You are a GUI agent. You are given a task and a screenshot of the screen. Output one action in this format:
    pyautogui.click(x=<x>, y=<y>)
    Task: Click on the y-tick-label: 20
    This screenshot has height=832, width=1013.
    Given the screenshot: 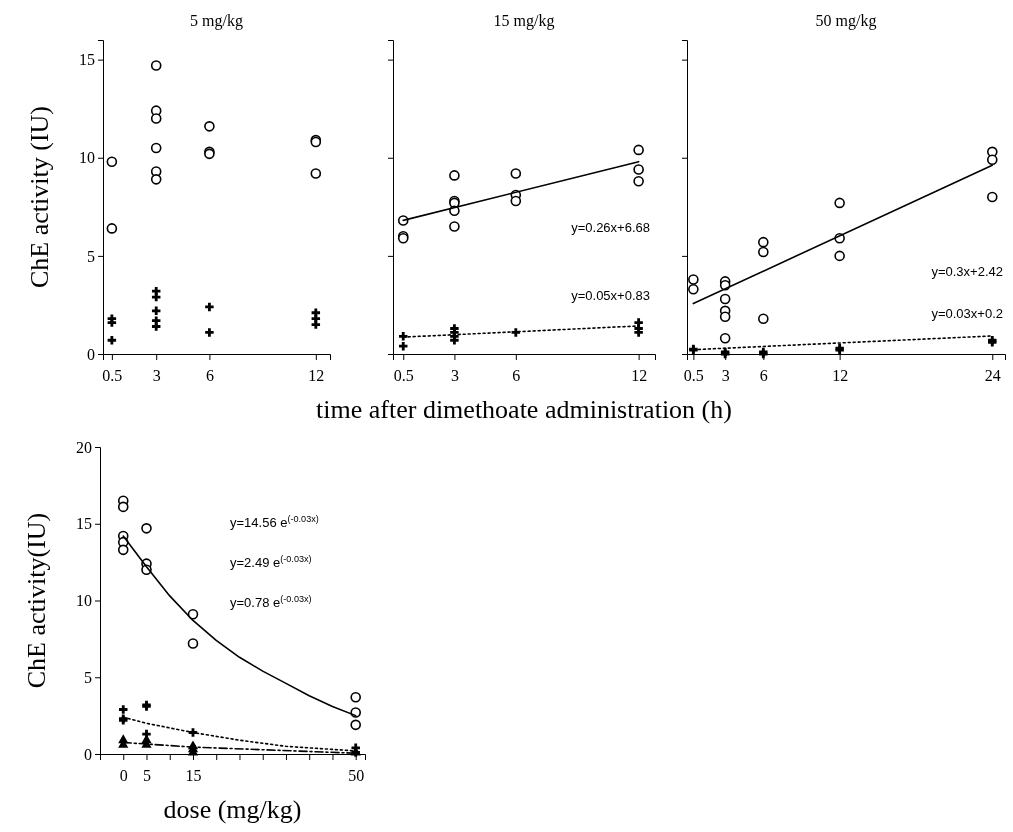 What is the action you would take?
    pyautogui.click(x=84, y=447)
    